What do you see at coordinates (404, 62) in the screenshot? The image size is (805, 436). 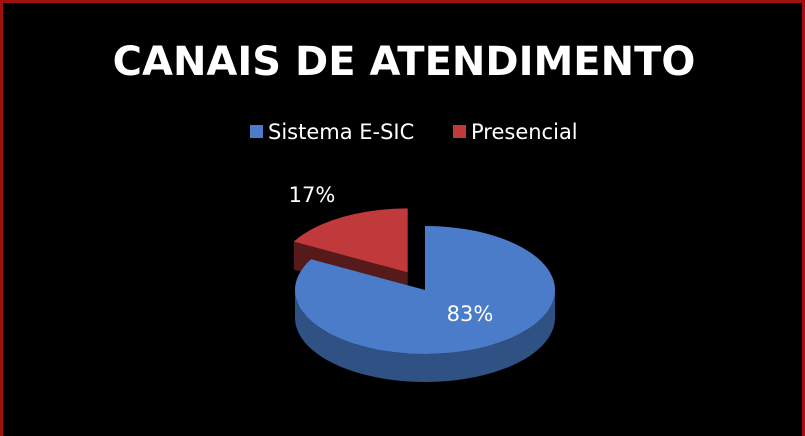 I see `chart-title: CANAIS DE ATENDIMENTO` at bounding box center [404, 62].